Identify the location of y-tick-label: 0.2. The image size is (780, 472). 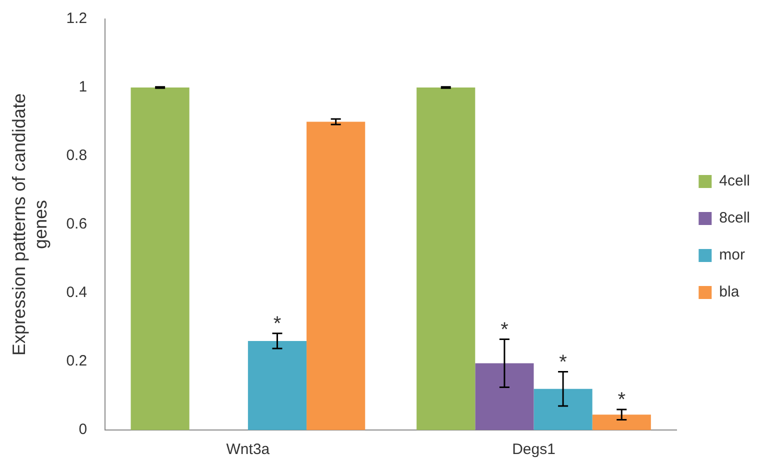
(77, 361).